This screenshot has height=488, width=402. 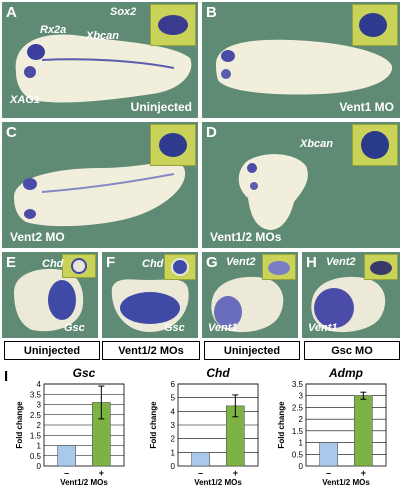 What do you see at coordinates (311, 262) in the screenshot?
I see `panel-letter-h: H` at bounding box center [311, 262].